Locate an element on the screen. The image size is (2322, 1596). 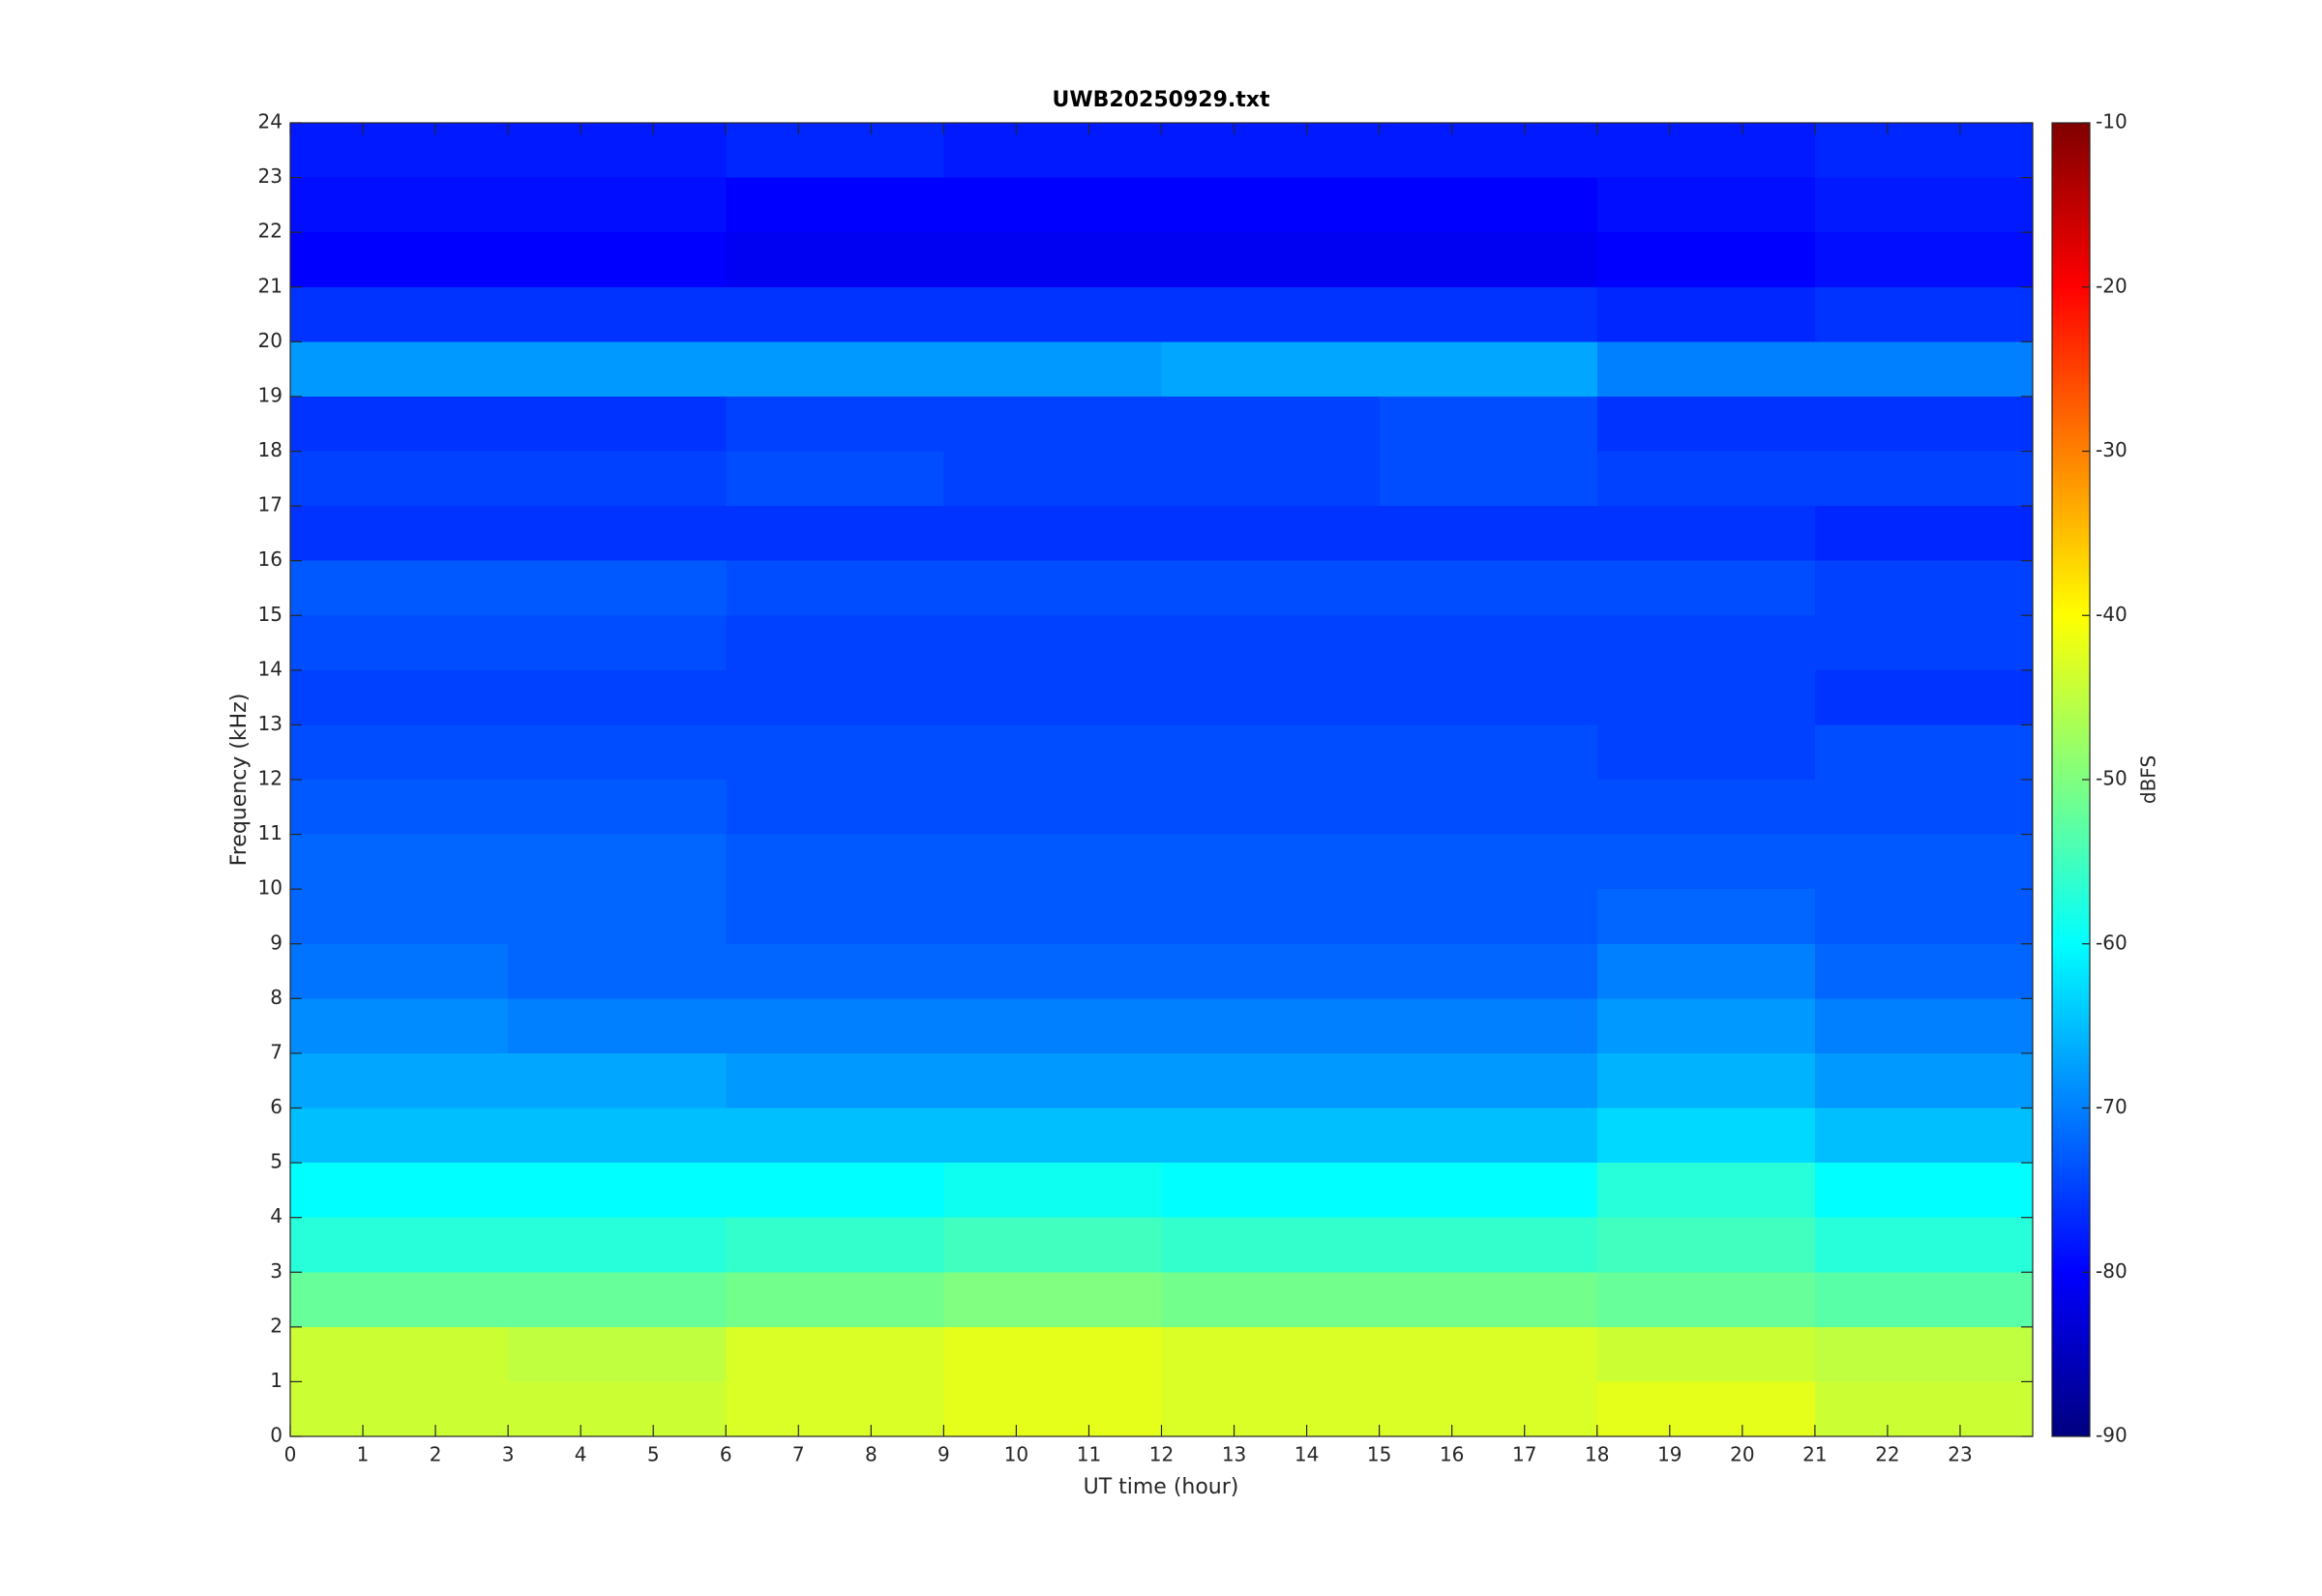
x-tick-label: 21 is located at coordinates (1814, 1454).